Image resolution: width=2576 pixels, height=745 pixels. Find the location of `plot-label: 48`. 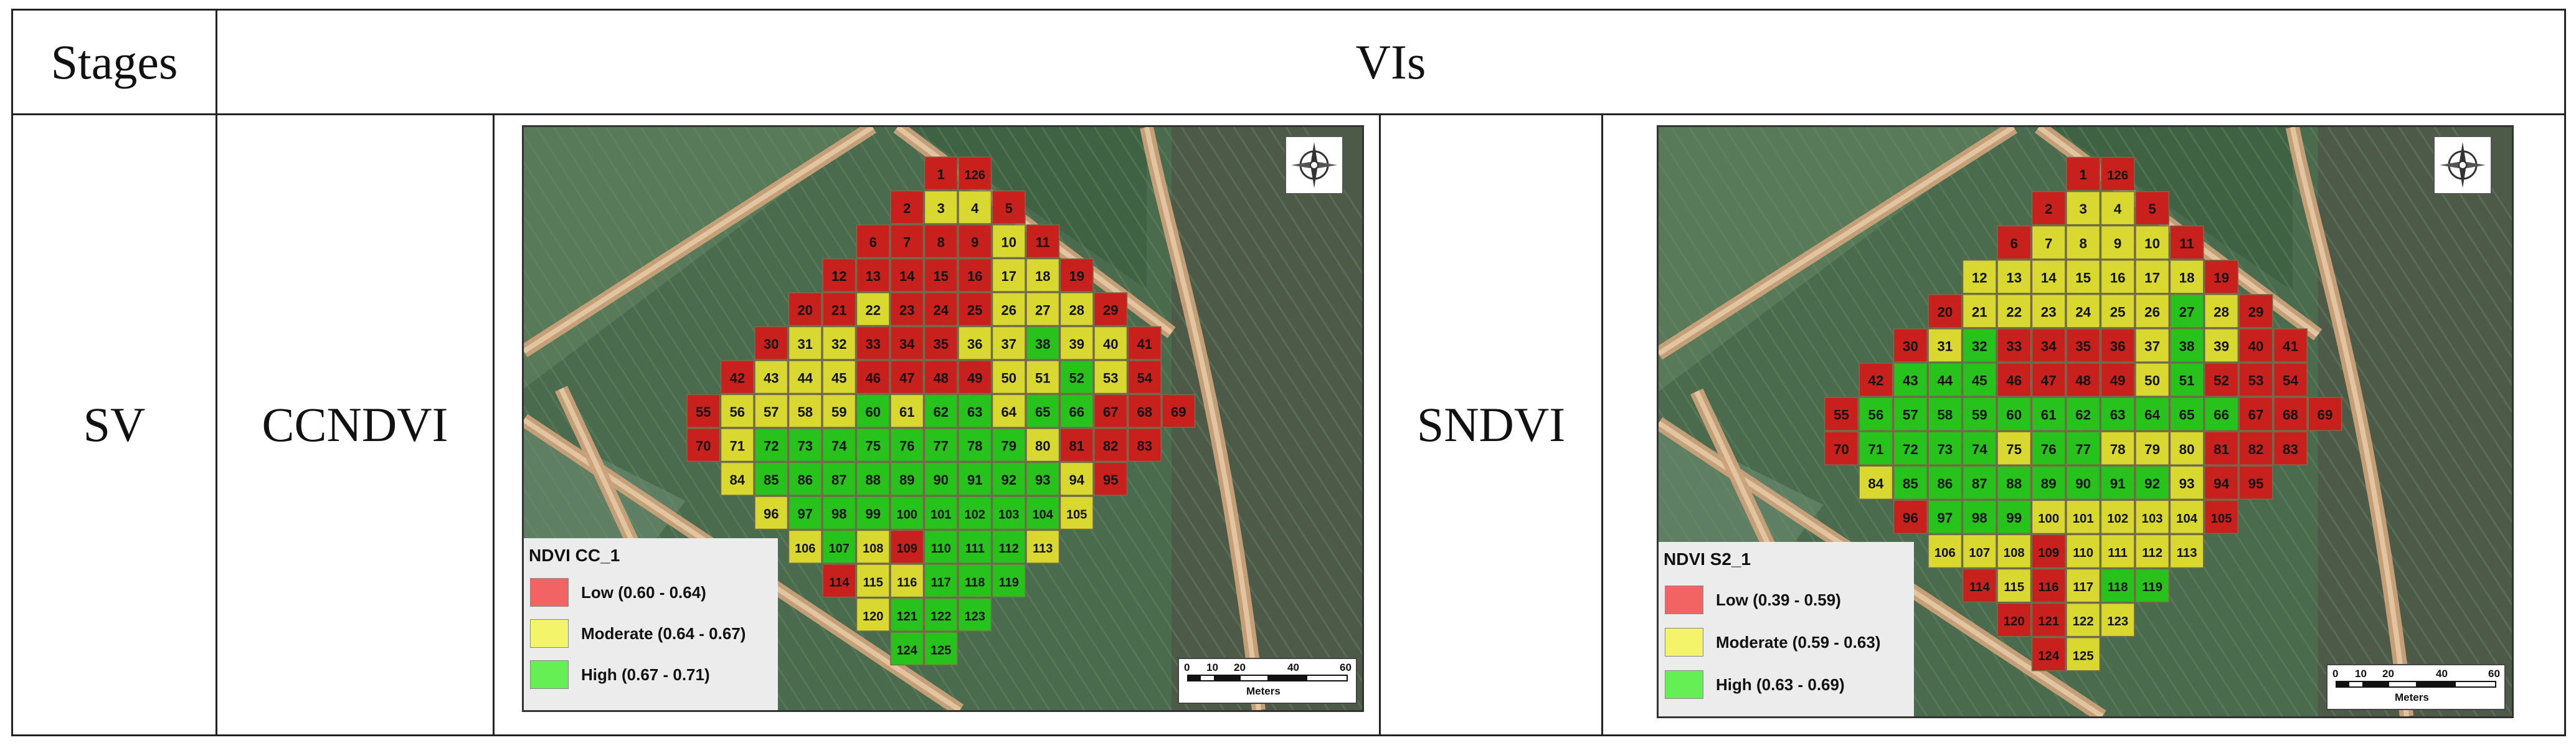

plot-label: 48 is located at coordinates (942, 378).